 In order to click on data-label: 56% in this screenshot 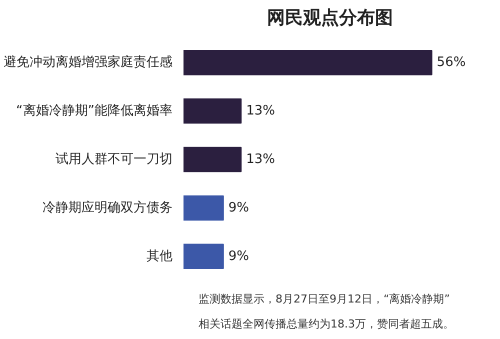, I will do `click(451, 62)`.